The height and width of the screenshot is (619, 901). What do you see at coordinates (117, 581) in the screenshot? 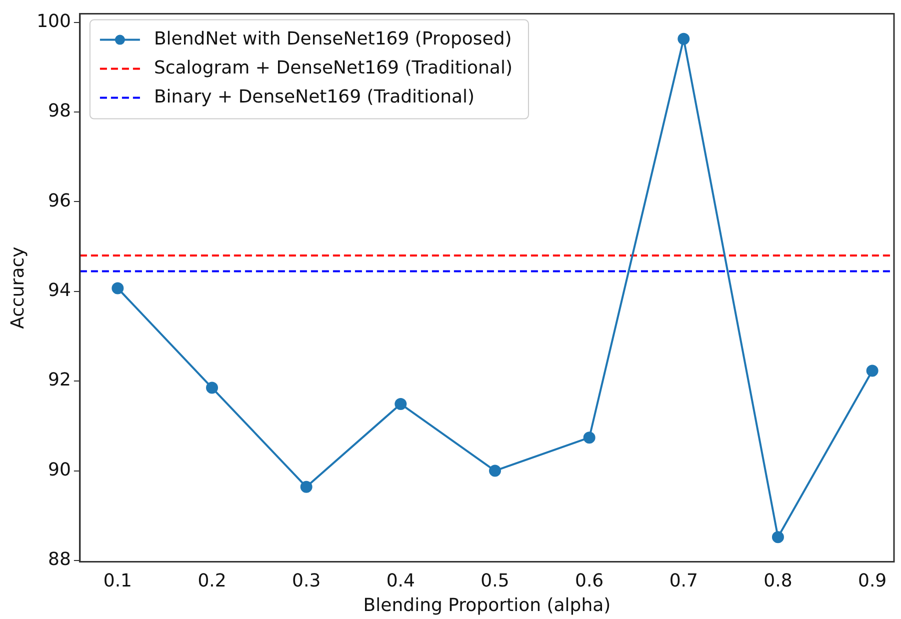
I see `x-tick-label: 0.1` at bounding box center [117, 581].